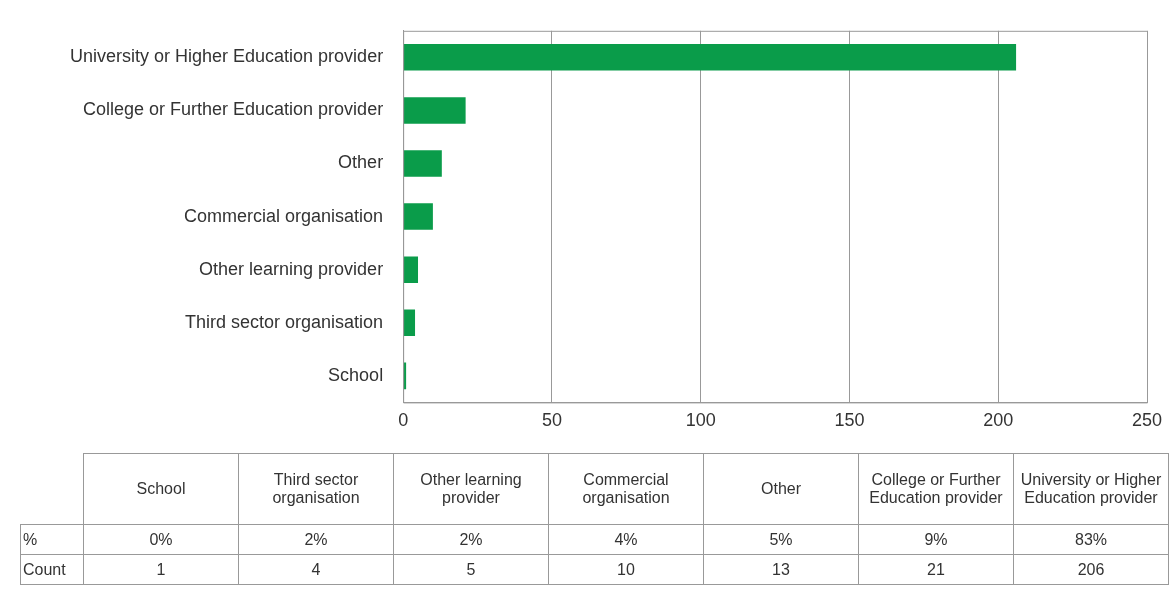 The width and height of the screenshot is (1172, 589). What do you see at coordinates (781, 569) in the screenshot?
I see `text: 13` at bounding box center [781, 569].